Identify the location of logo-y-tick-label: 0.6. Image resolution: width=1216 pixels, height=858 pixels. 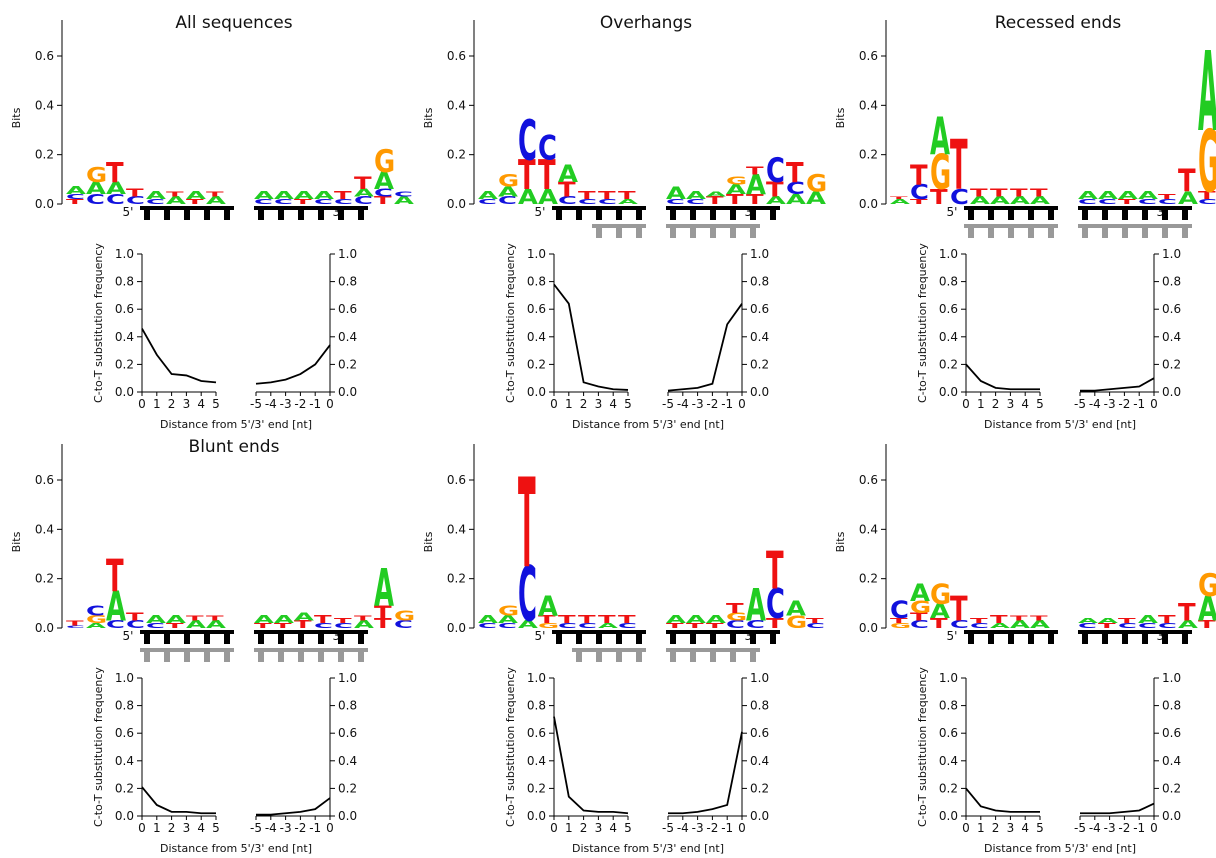
(456, 56).